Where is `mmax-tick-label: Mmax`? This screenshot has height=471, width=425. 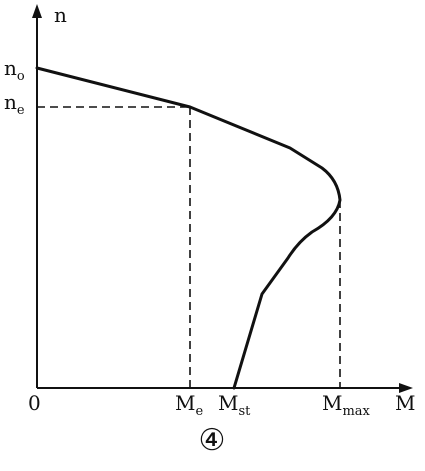
mmax-tick-label: Mmax is located at coordinates (346, 405).